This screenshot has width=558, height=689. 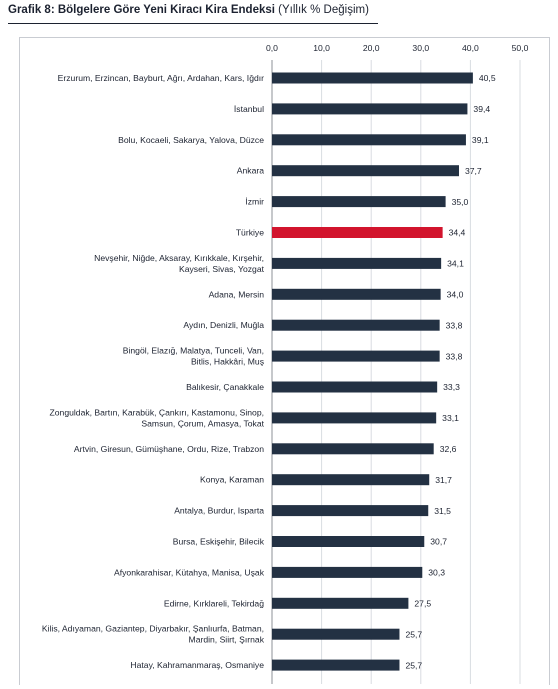 What do you see at coordinates (214, 603) in the screenshot?
I see `category-label: Edirne, Kırklareli, Tekirdağ` at bounding box center [214, 603].